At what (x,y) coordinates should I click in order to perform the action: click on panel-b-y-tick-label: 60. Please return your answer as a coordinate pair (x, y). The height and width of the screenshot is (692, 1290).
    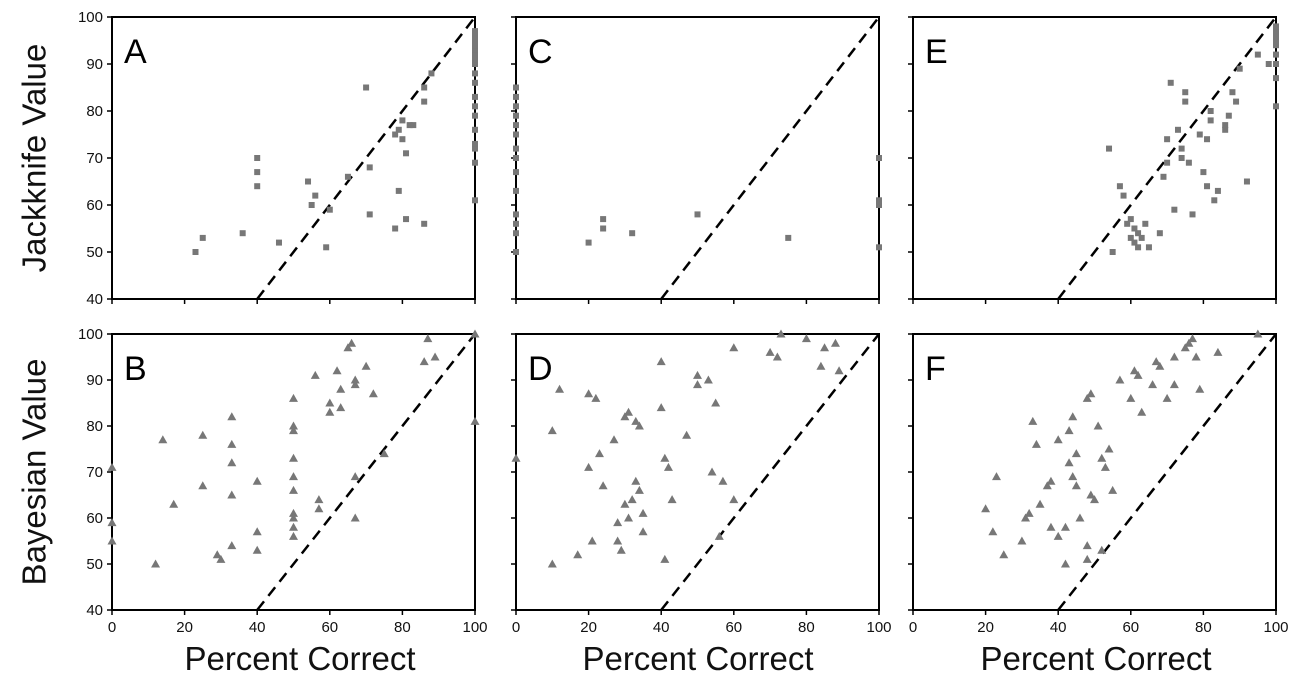
    Looking at the image, I should click on (94, 518).